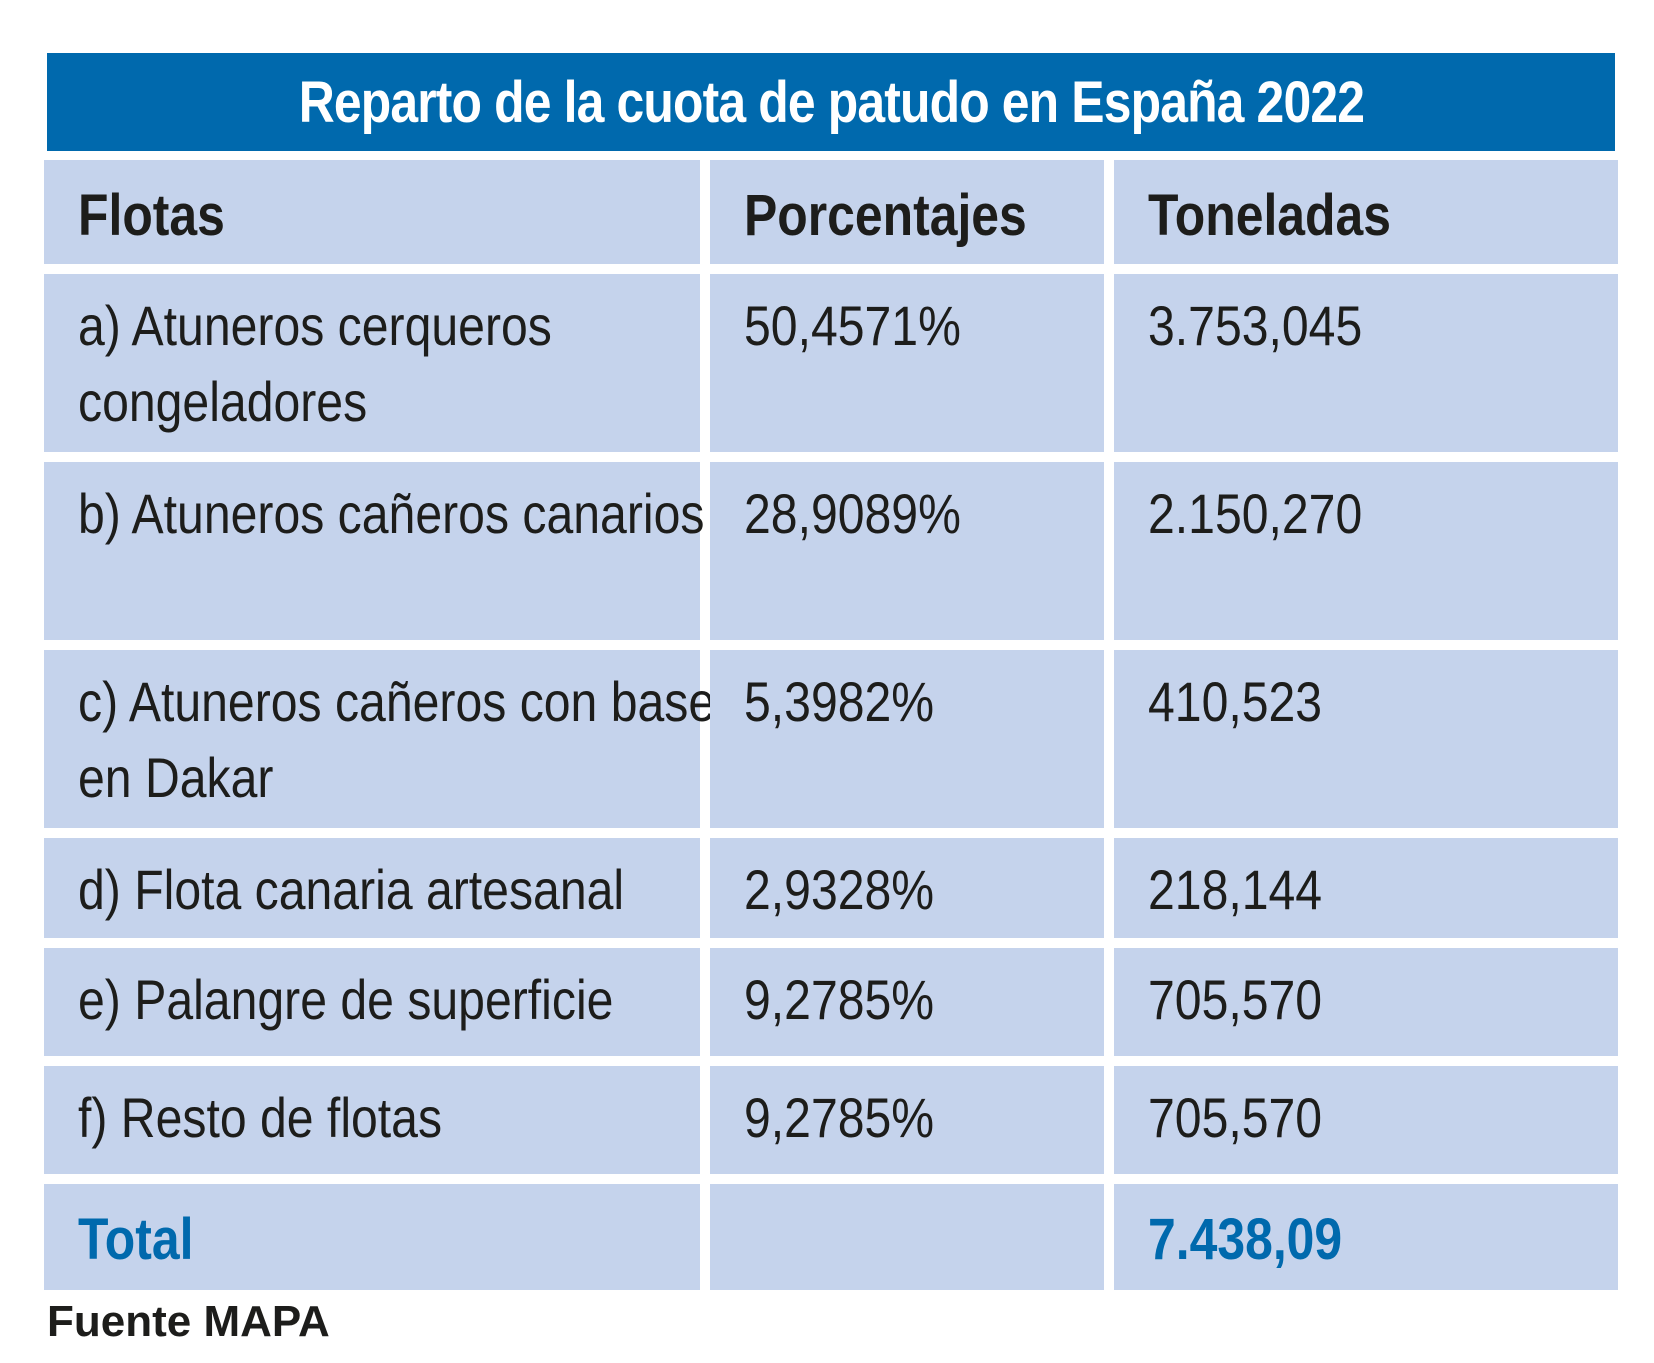 The width and height of the screenshot is (1654, 1363). I want to click on table-cell-flota: e) Palangre de superficie, so click(372, 1002).